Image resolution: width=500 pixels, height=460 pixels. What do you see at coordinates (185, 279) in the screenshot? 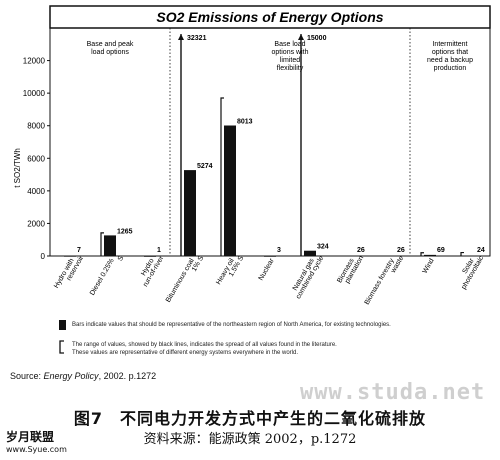
I see `x-tick-label: Bituminous coal1% S` at bounding box center [185, 279].